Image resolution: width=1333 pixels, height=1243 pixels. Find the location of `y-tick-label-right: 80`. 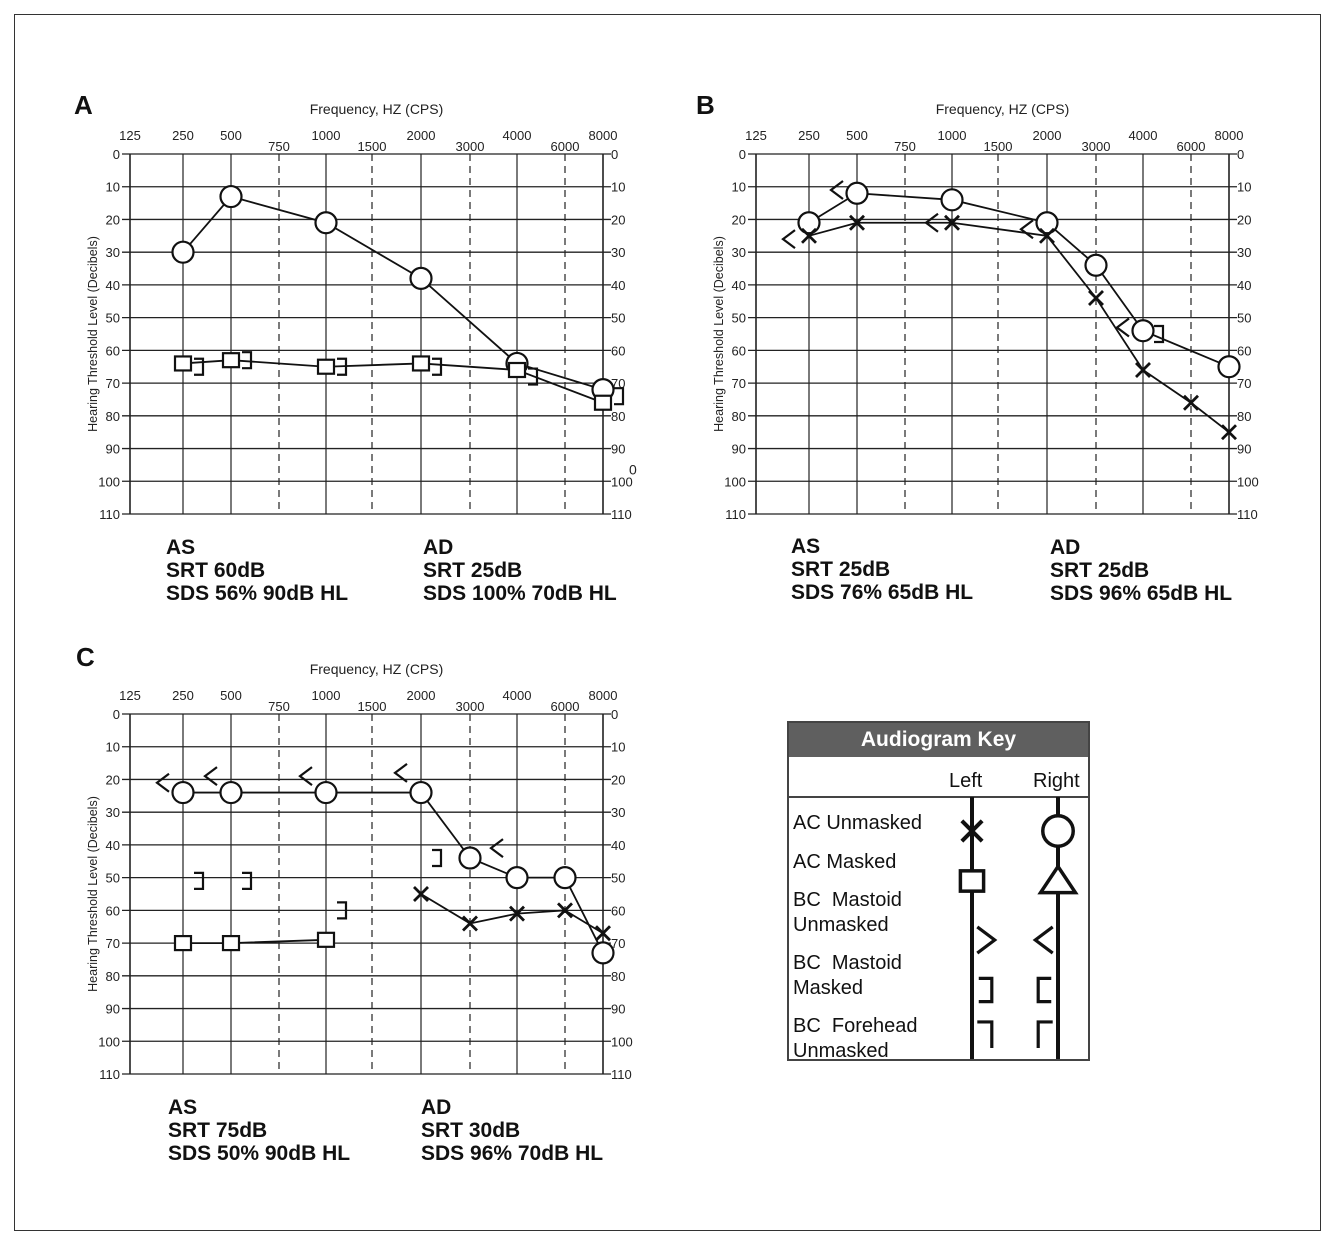

y-tick-label-right: 80 is located at coordinates (618, 416).